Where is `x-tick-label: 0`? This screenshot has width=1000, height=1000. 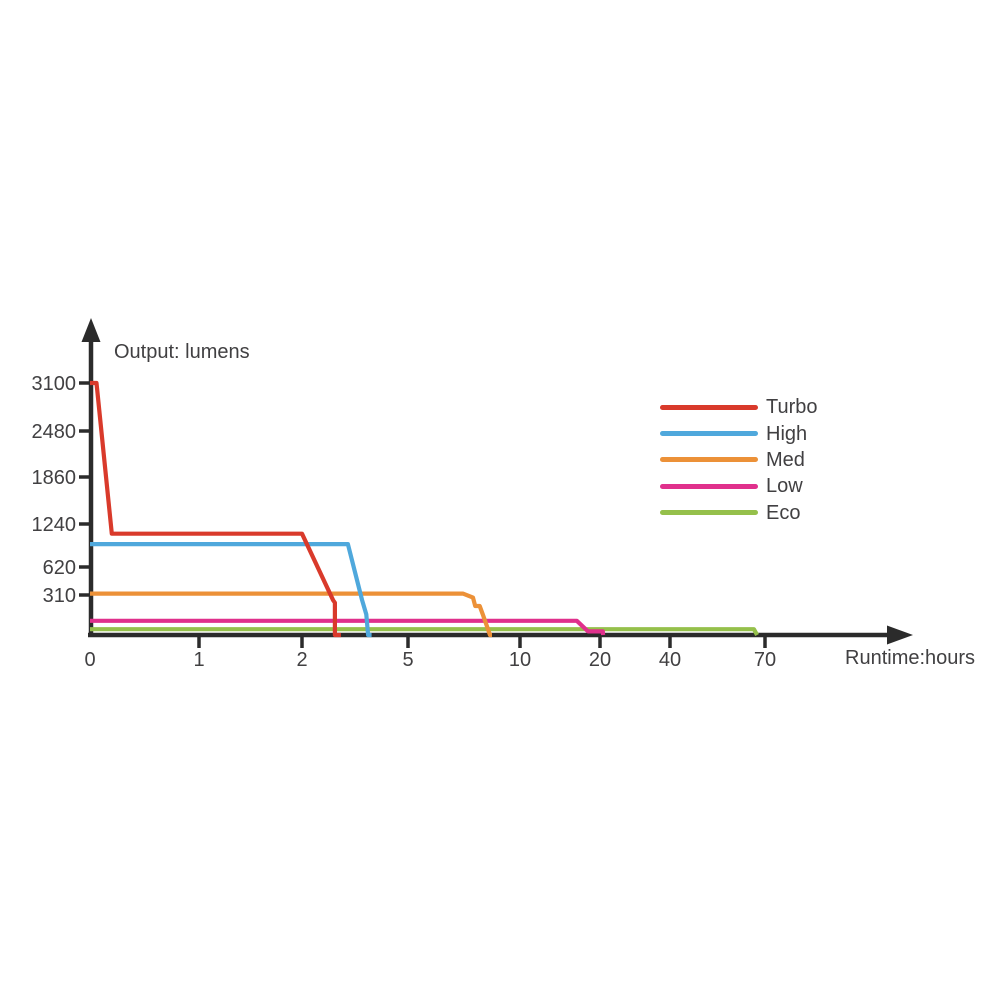 x-tick-label: 0 is located at coordinates (89, 660).